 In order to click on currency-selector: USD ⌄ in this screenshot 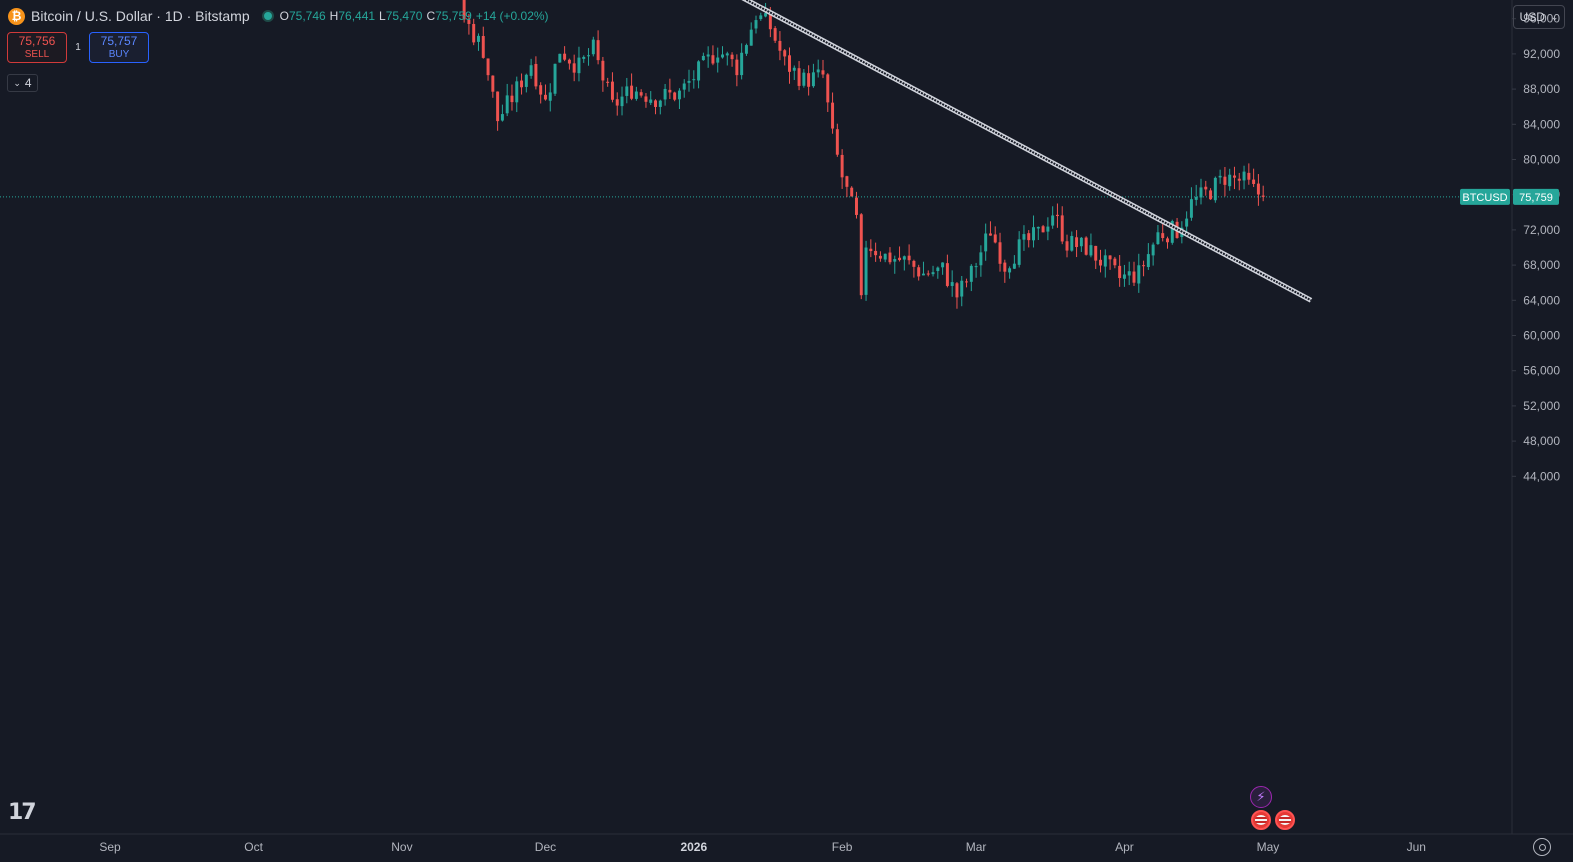, I will do `click(1539, 17)`.